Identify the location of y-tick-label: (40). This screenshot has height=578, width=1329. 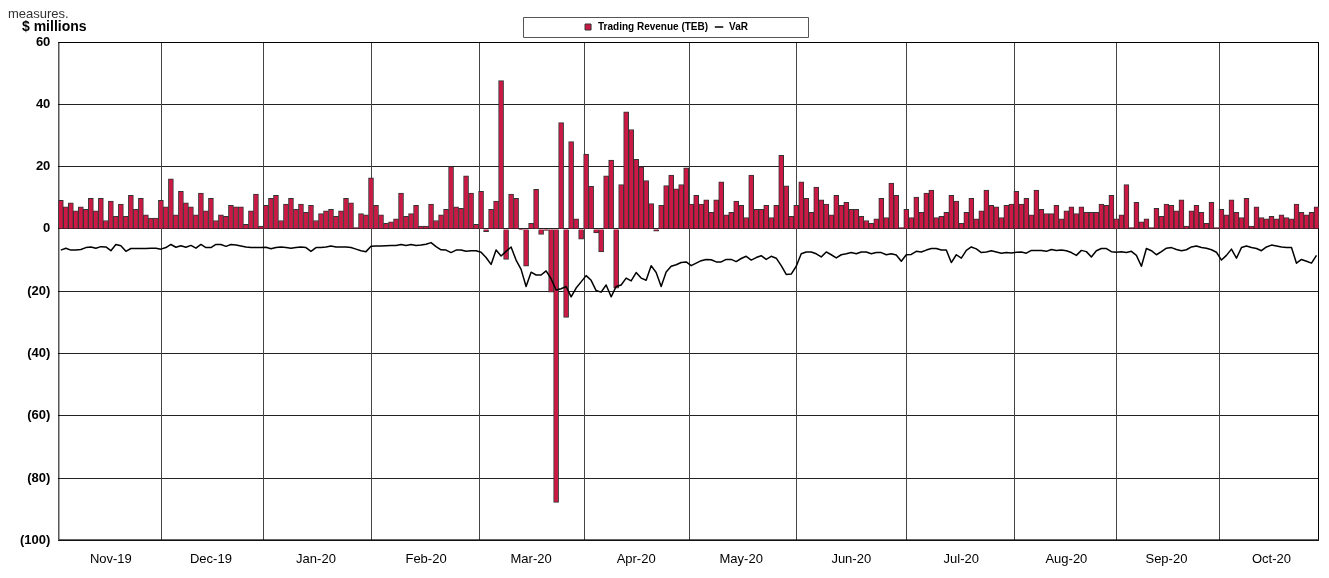
(39, 353).